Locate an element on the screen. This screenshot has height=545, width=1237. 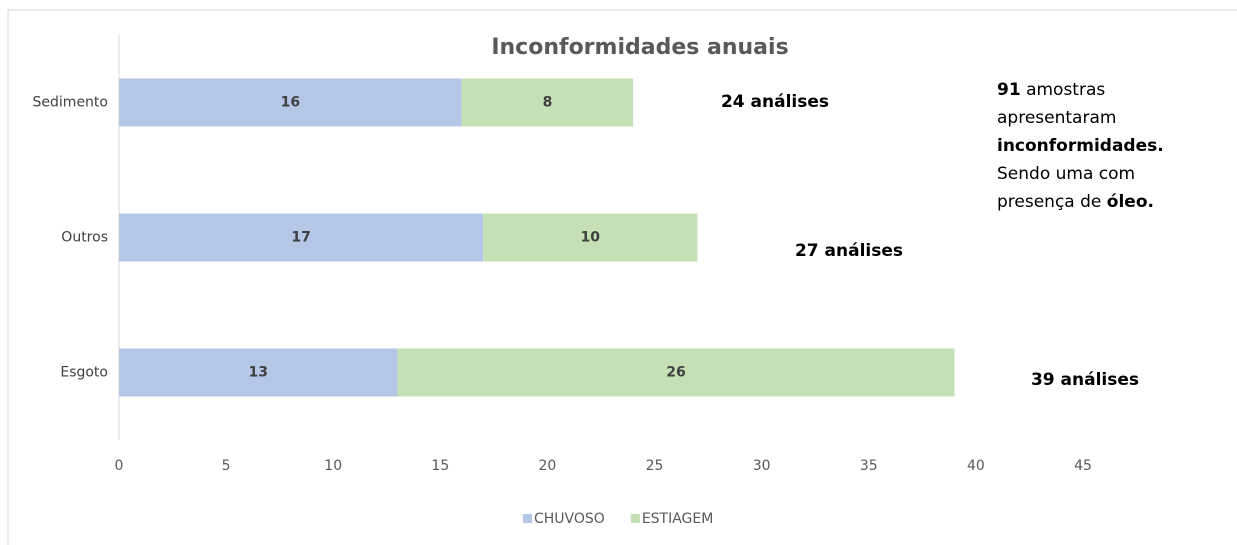
x-tick-label: 25 is located at coordinates (655, 466).